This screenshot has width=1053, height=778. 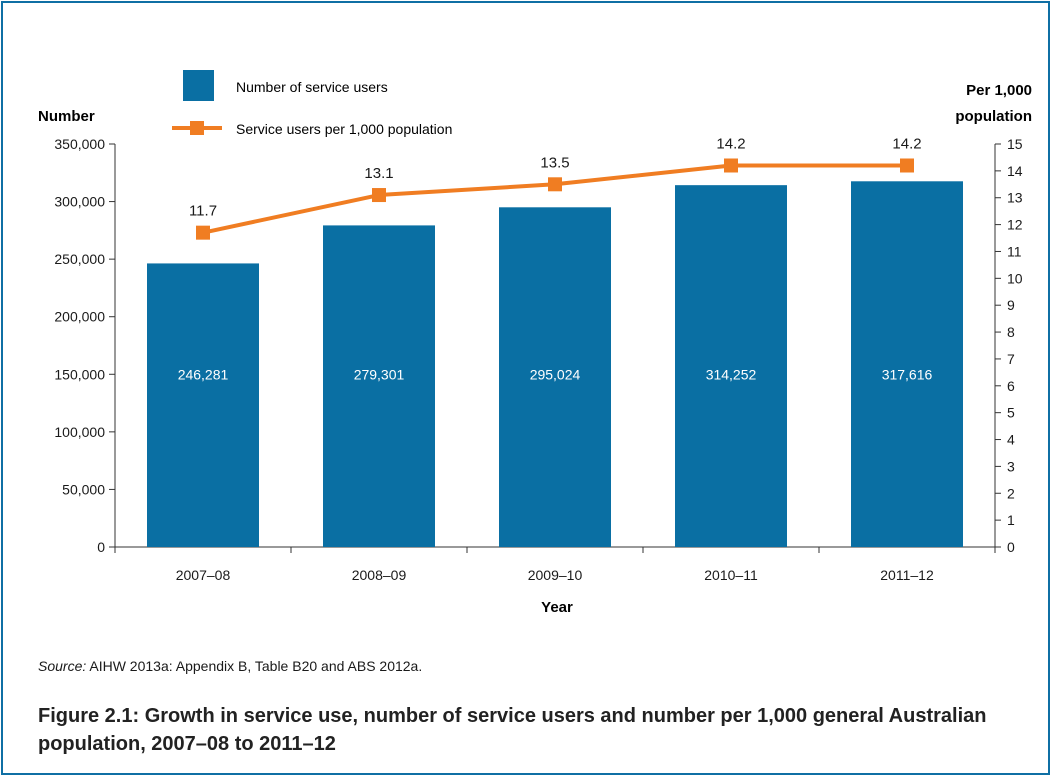 I want to click on y-right-tick-label: 7, so click(x=1011, y=359).